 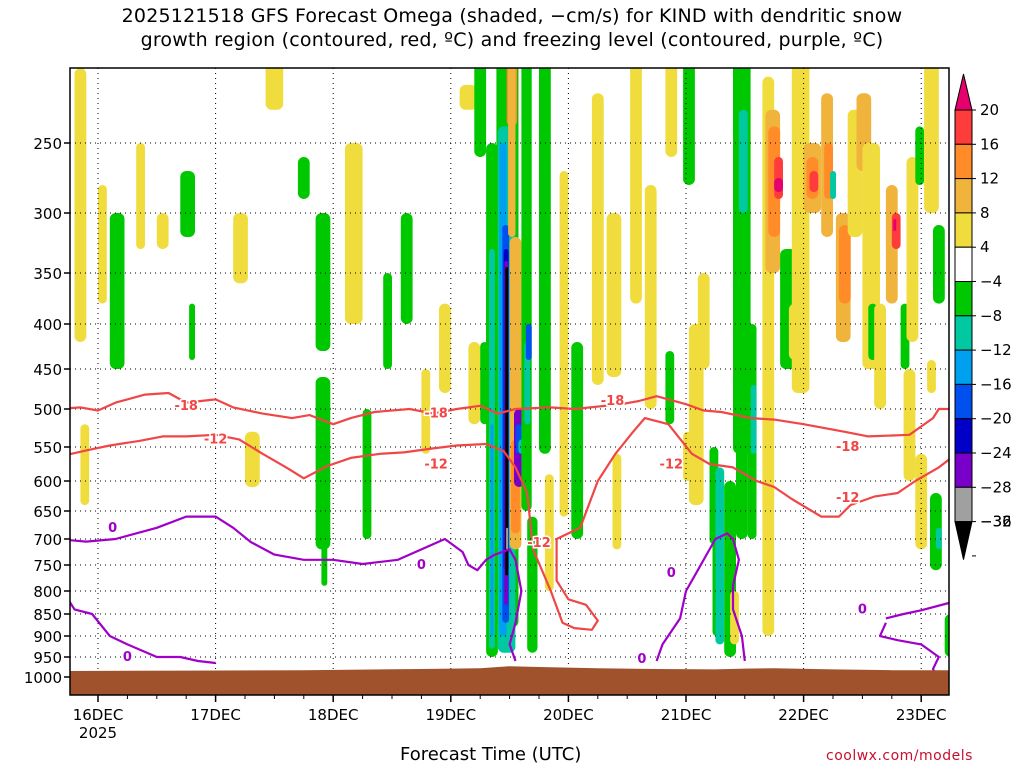 I want to click on colorbar-label: −36, so click(x=996, y=522).